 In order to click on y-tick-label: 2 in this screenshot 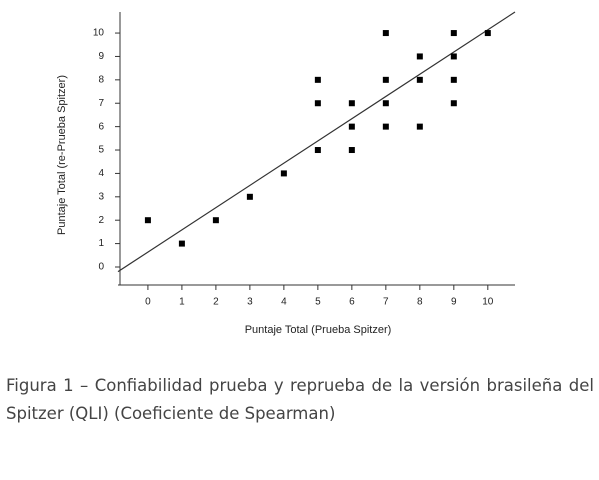, I will do `click(101, 220)`.